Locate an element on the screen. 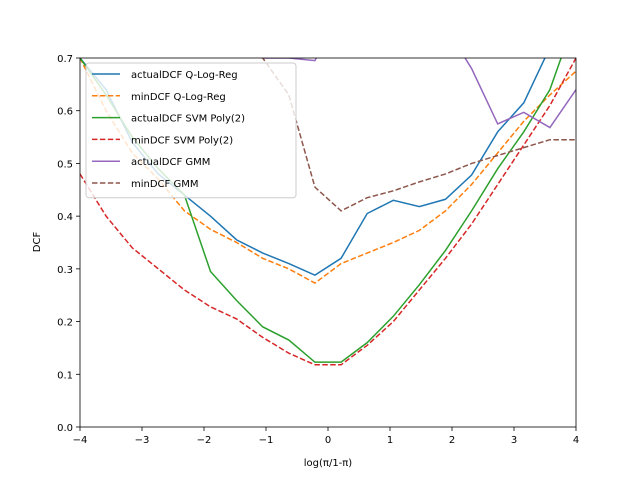  x-tick-label: 4 is located at coordinates (576, 440).